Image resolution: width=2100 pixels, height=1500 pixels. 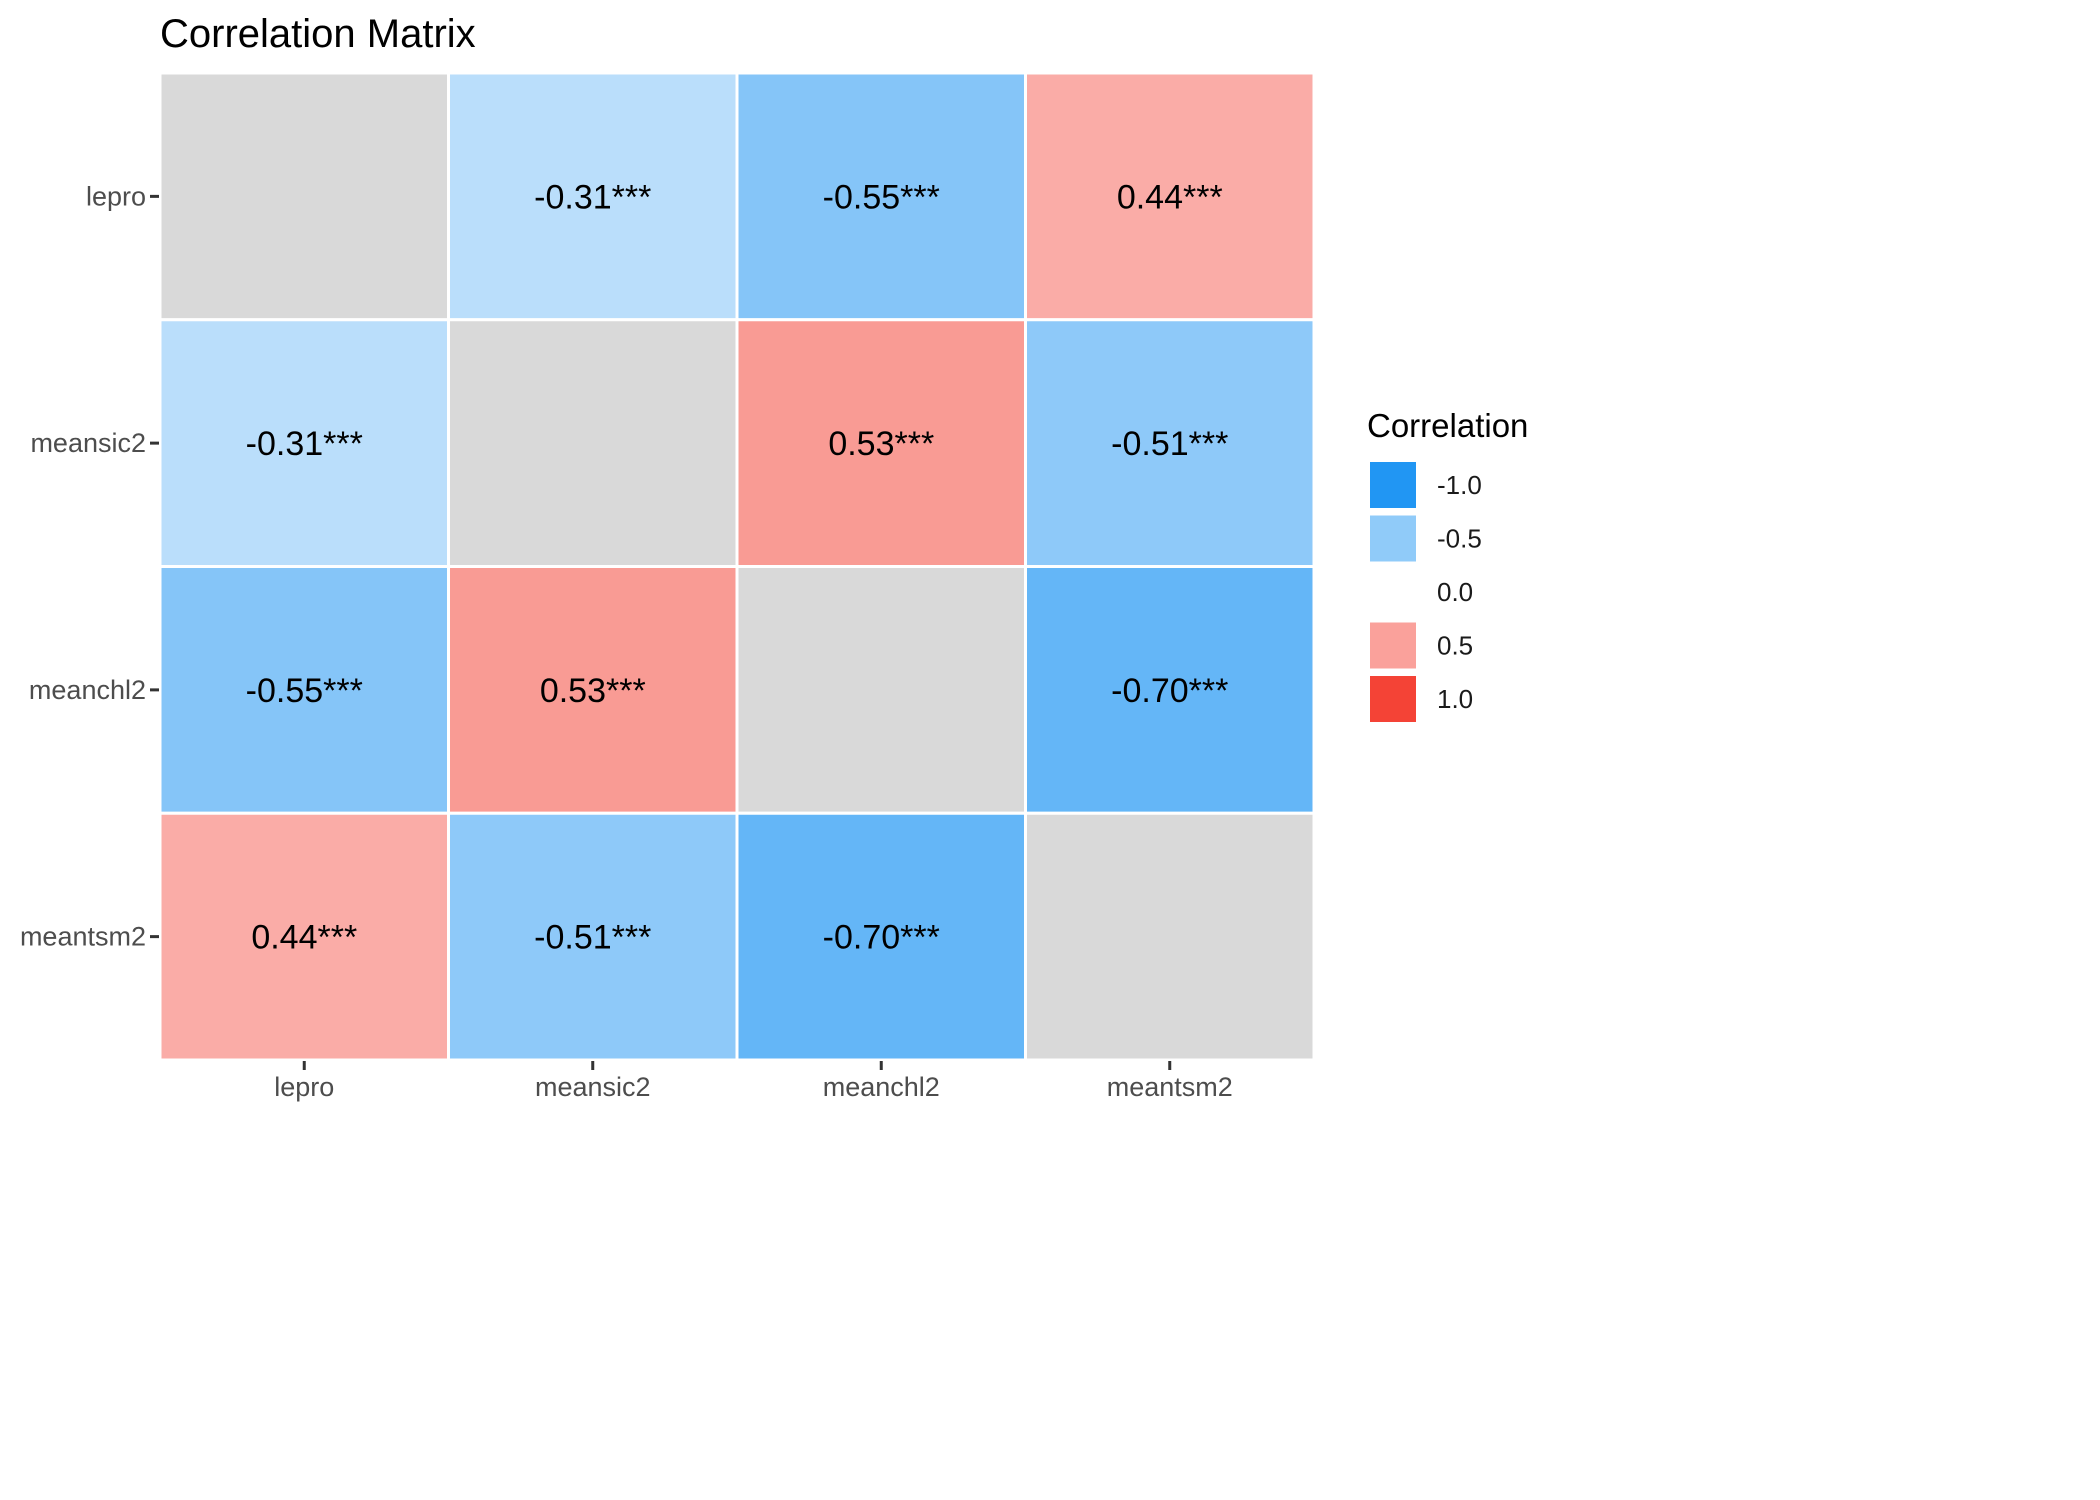 I want to click on legend-label: 0.5, so click(x=1455, y=646).